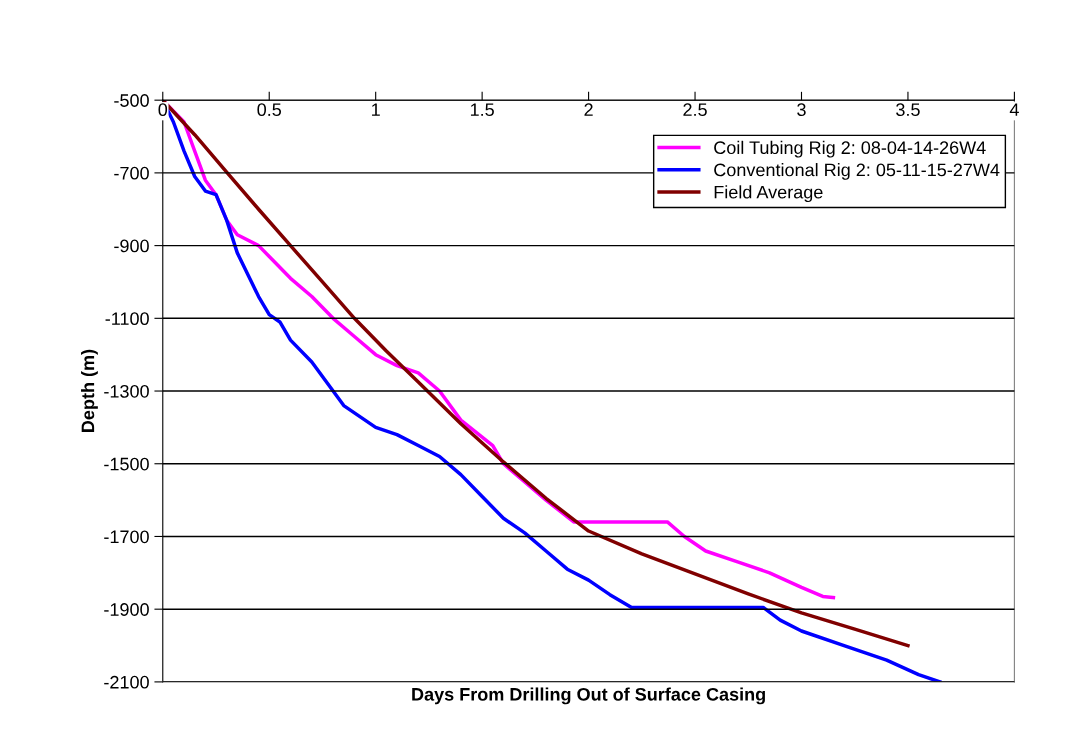 This screenshot has width=1078, height=742. I want to click on x-tick-label: 0.5, so click(269, 110).